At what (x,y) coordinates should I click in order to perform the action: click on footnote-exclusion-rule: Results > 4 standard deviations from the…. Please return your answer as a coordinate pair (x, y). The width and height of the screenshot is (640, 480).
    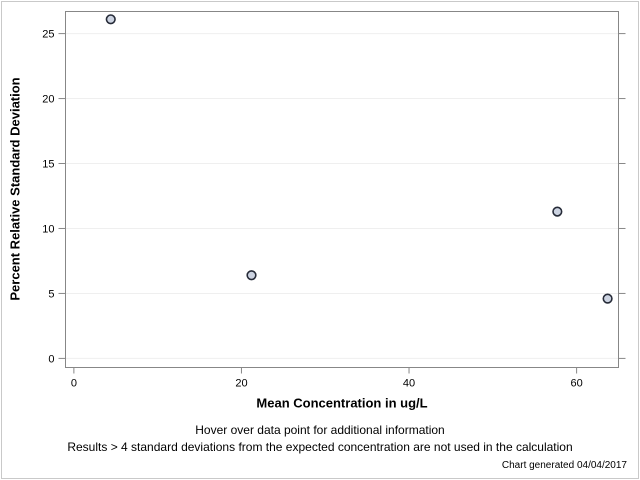
    Looking at the image, I should click on (320, 447).